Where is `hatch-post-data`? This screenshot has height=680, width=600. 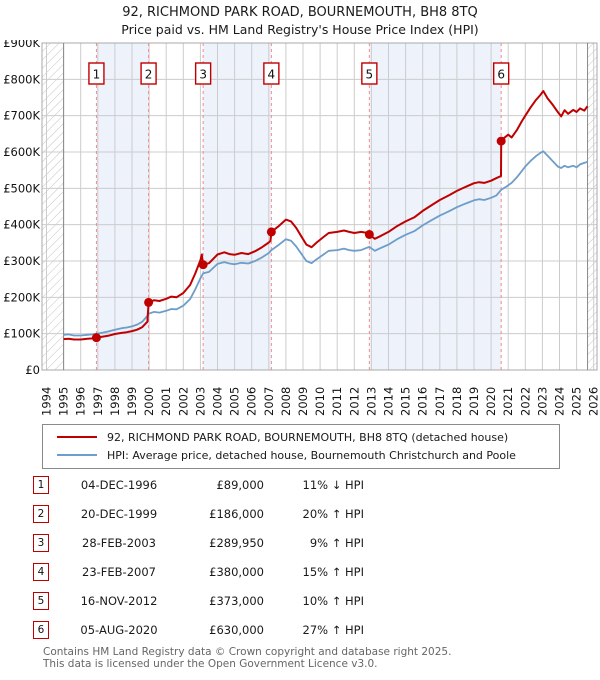 hatch-post-data is located at coordinates (592, 206).